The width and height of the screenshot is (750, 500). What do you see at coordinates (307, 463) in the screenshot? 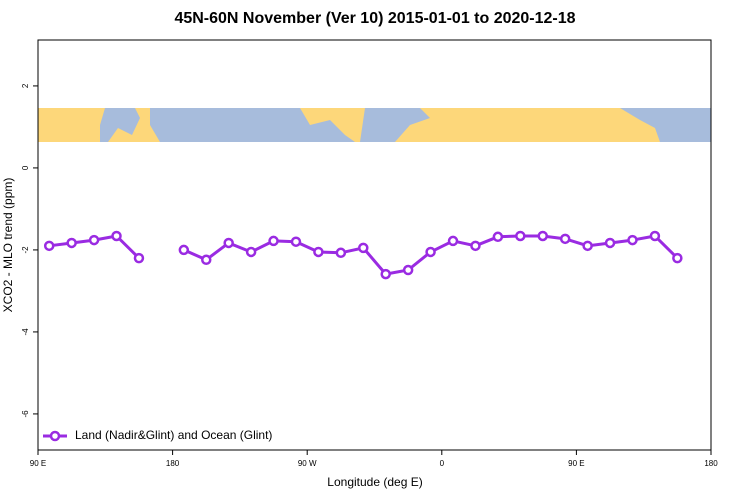
I see `x-tick-label: 90 W` at bounding box center [307, 463].